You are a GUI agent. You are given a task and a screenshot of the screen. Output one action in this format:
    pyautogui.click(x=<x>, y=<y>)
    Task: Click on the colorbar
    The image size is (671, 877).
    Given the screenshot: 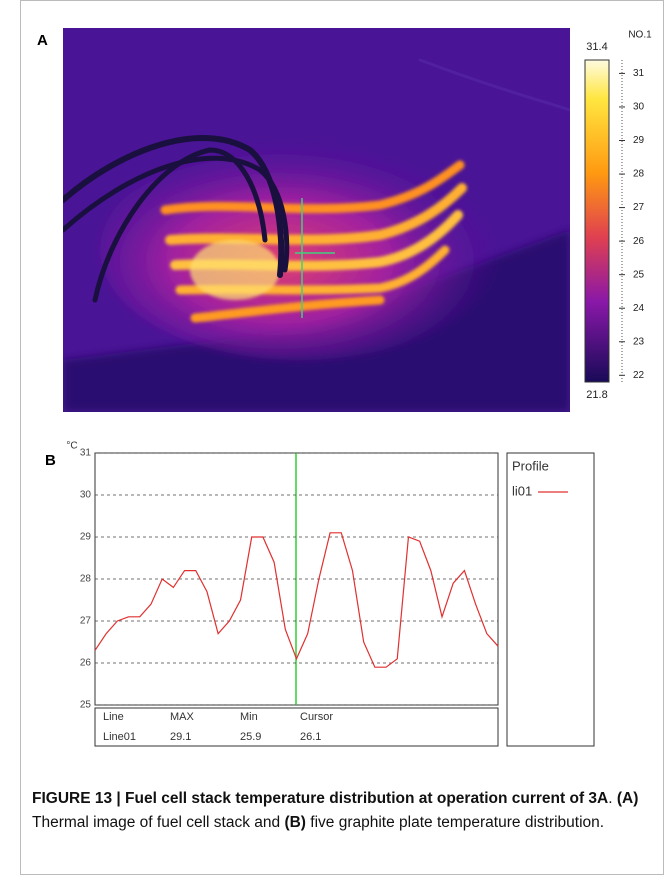 What is the action you would take?
    pyautogui.click(x=597, y=221)
    